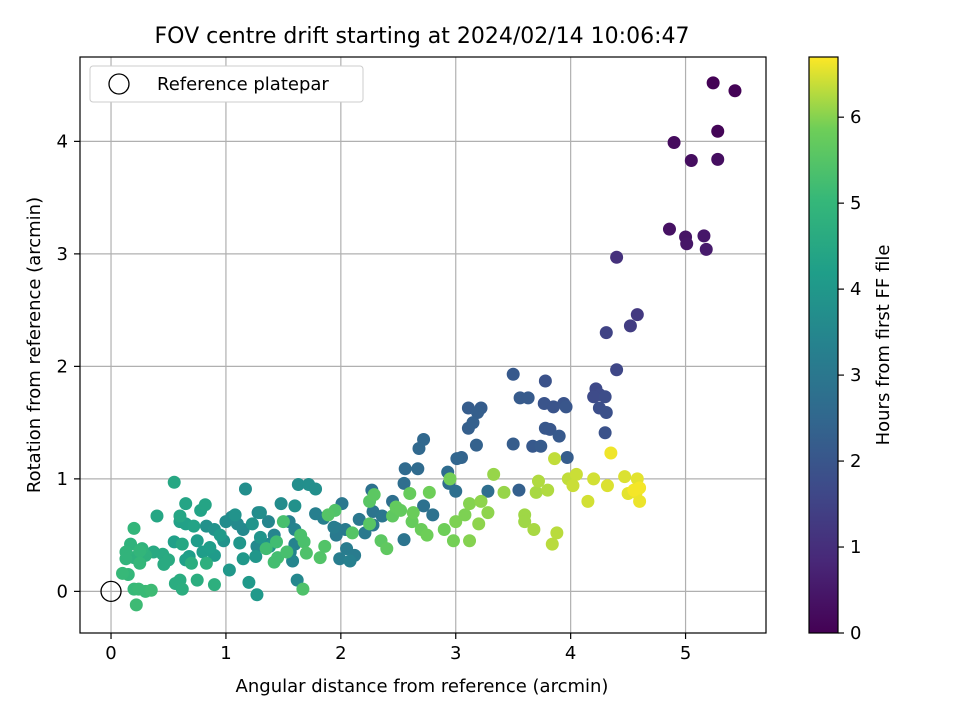  What do you see at coordinates (855, 203) in the screenshot?
I see `colorbar-tick-label: 5` at bounding box center [855, 203].